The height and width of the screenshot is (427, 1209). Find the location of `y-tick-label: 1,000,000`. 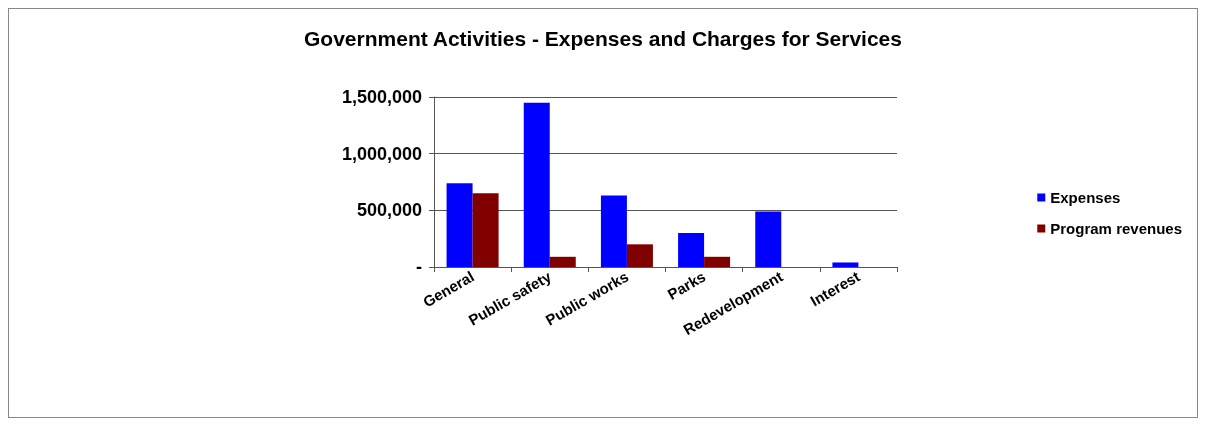

y-tick-label: 1,000,000 is located at coordinates (381, 153).